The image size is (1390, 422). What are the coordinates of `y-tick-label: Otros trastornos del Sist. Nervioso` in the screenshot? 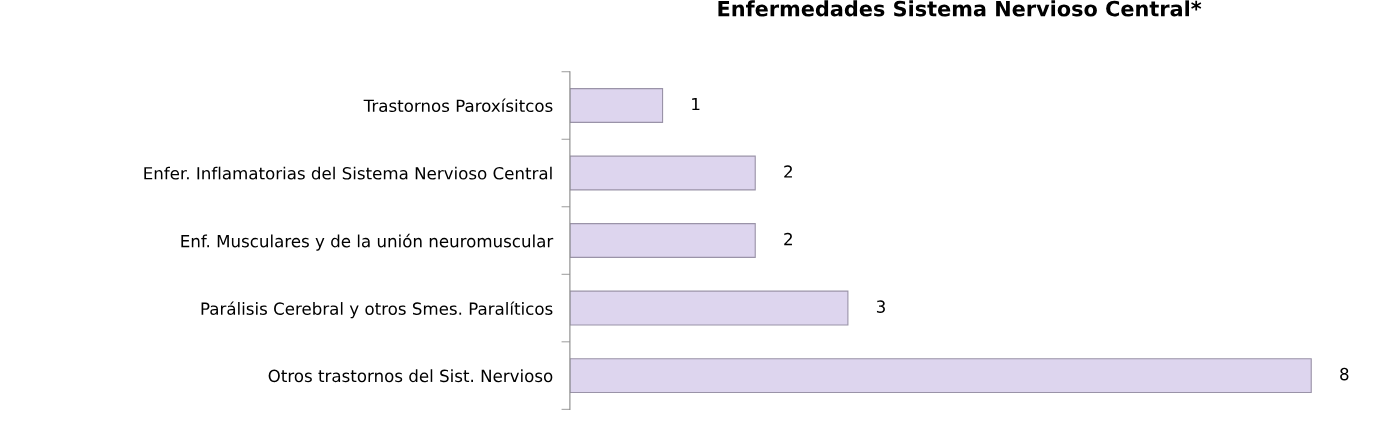 It's located at (410, 376).